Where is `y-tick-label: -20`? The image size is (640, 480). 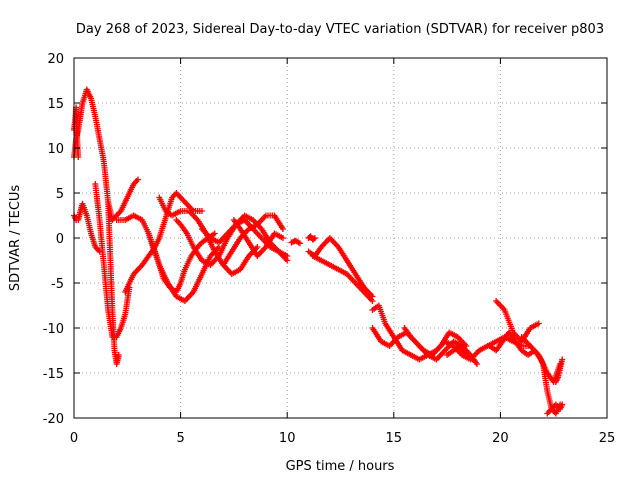 y-tick-label: -20 is located at coordinates (53, 419).